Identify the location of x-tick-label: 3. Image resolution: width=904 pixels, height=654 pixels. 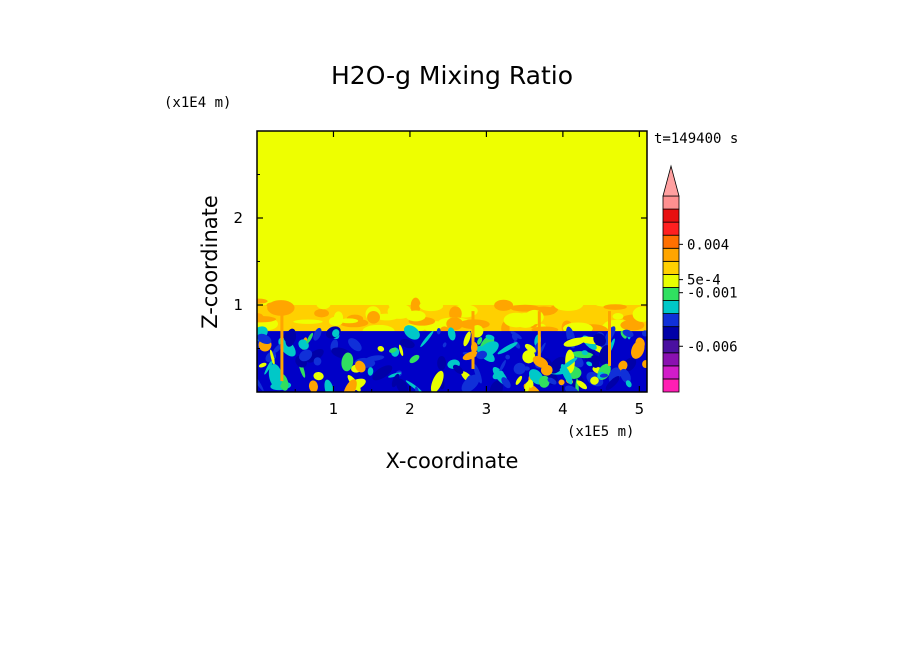
(487, 409).